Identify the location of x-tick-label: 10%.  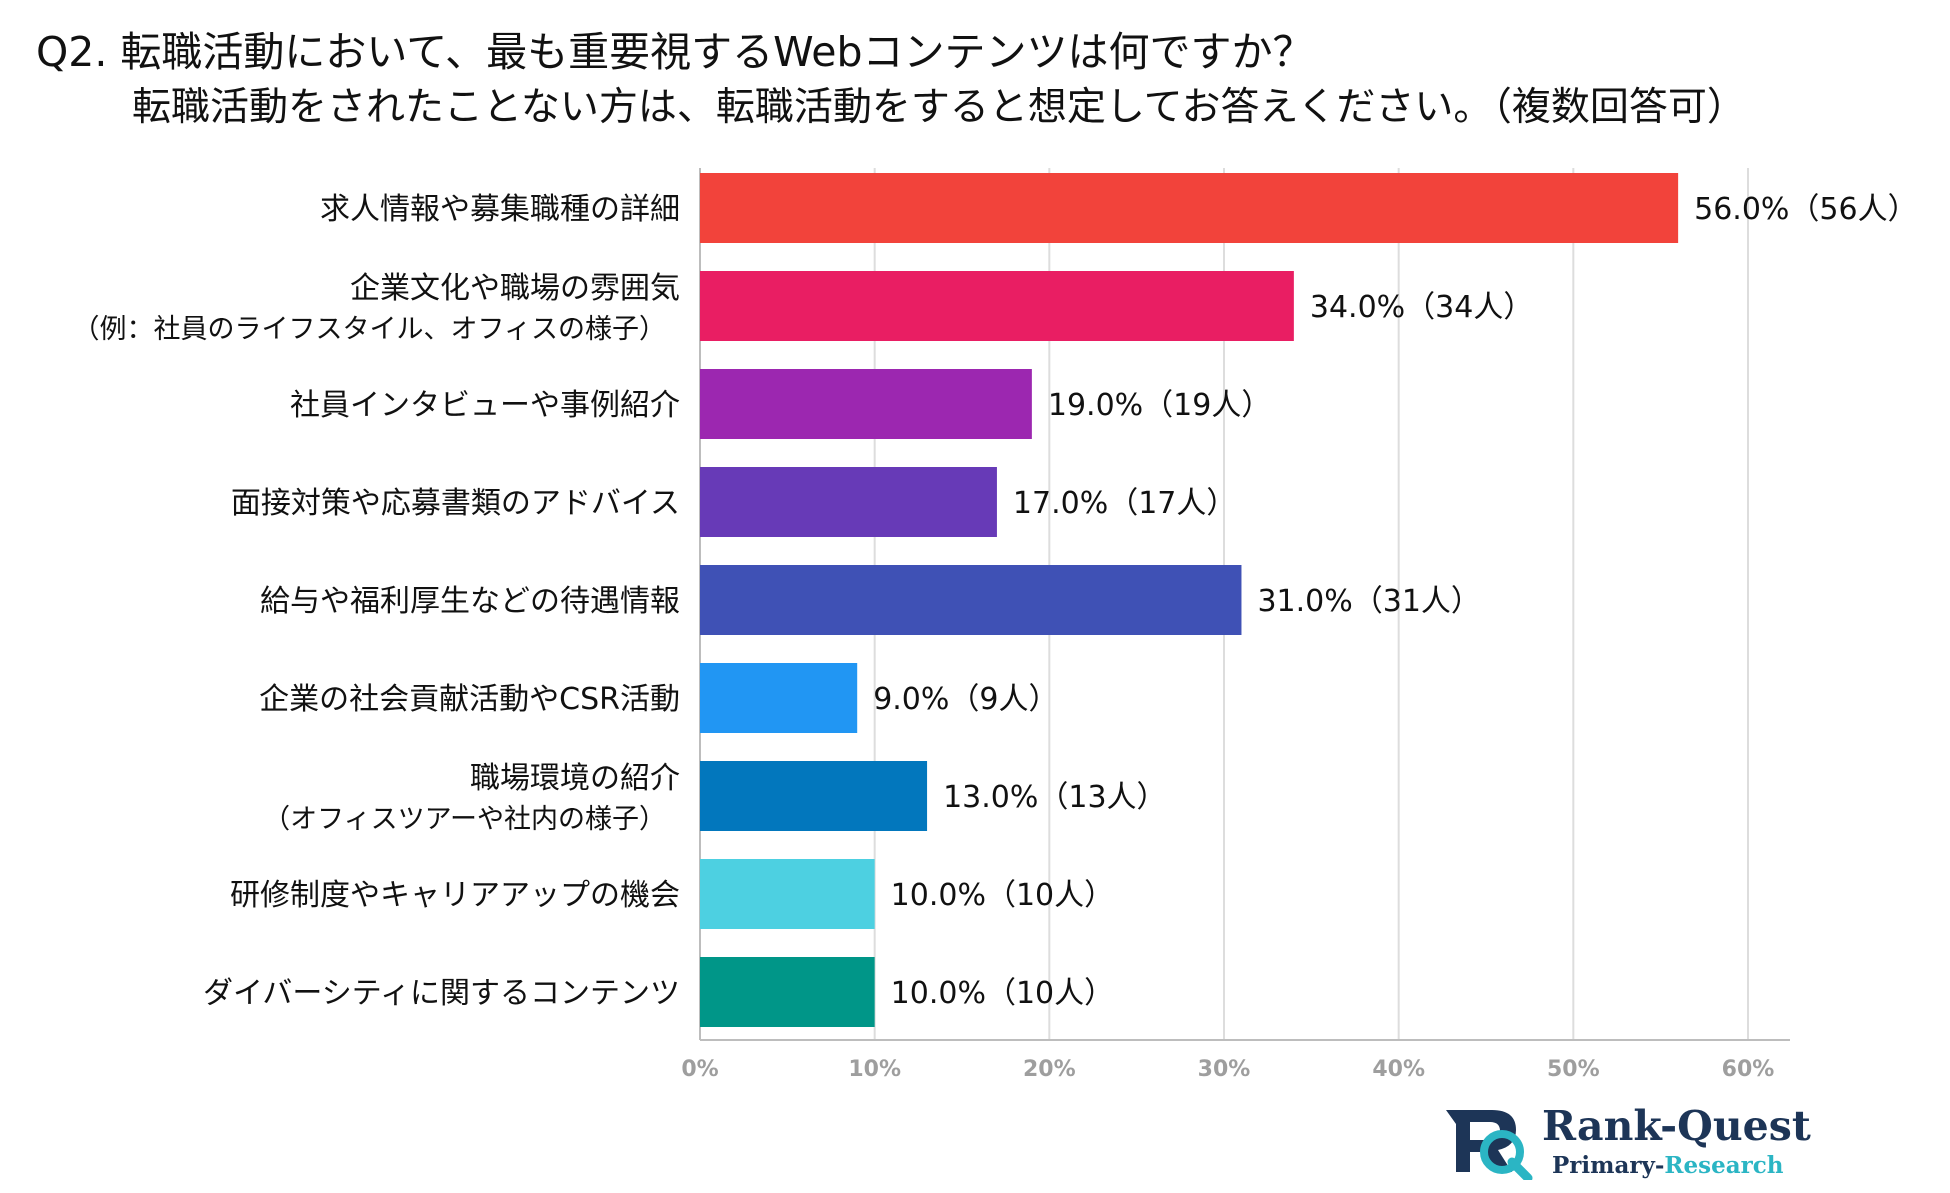
(874, 1069).